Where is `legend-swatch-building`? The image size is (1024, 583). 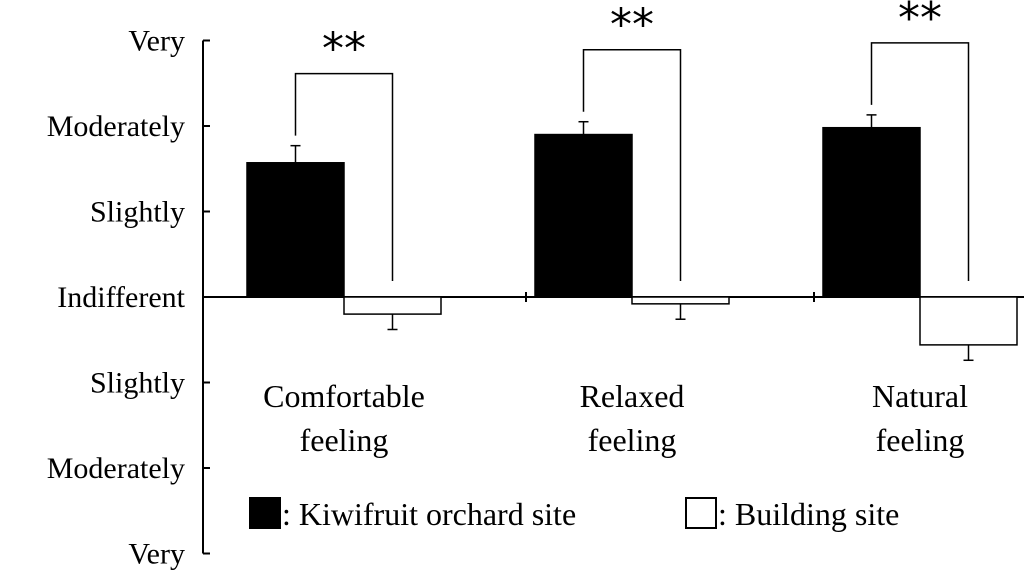
legend-swatch-building is located at coordinates (701, 513).